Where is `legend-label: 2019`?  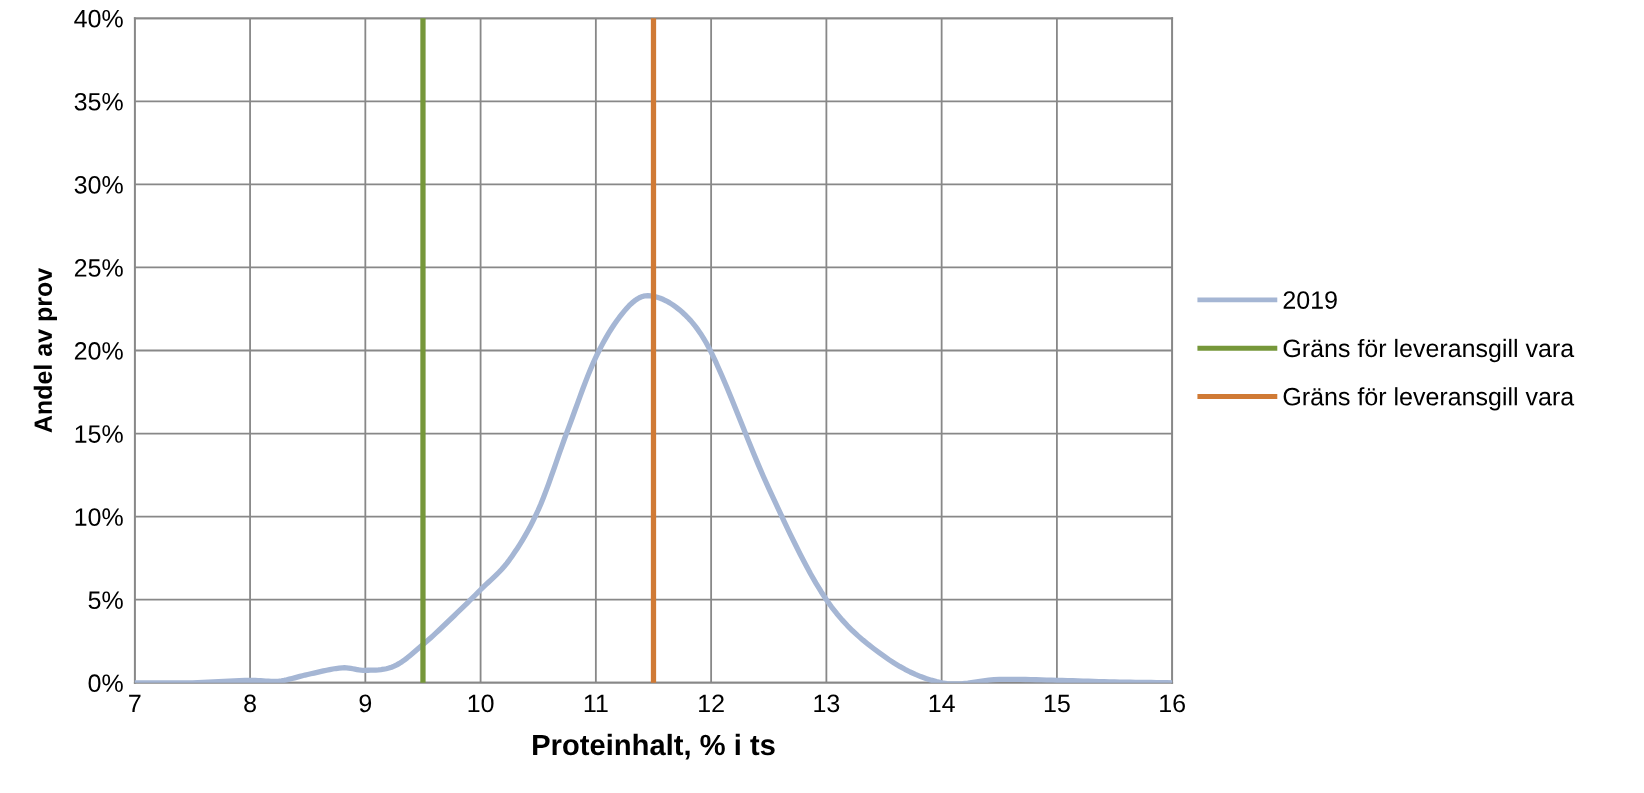 legend-label: 2019 is located at coordinates (1310, 300).